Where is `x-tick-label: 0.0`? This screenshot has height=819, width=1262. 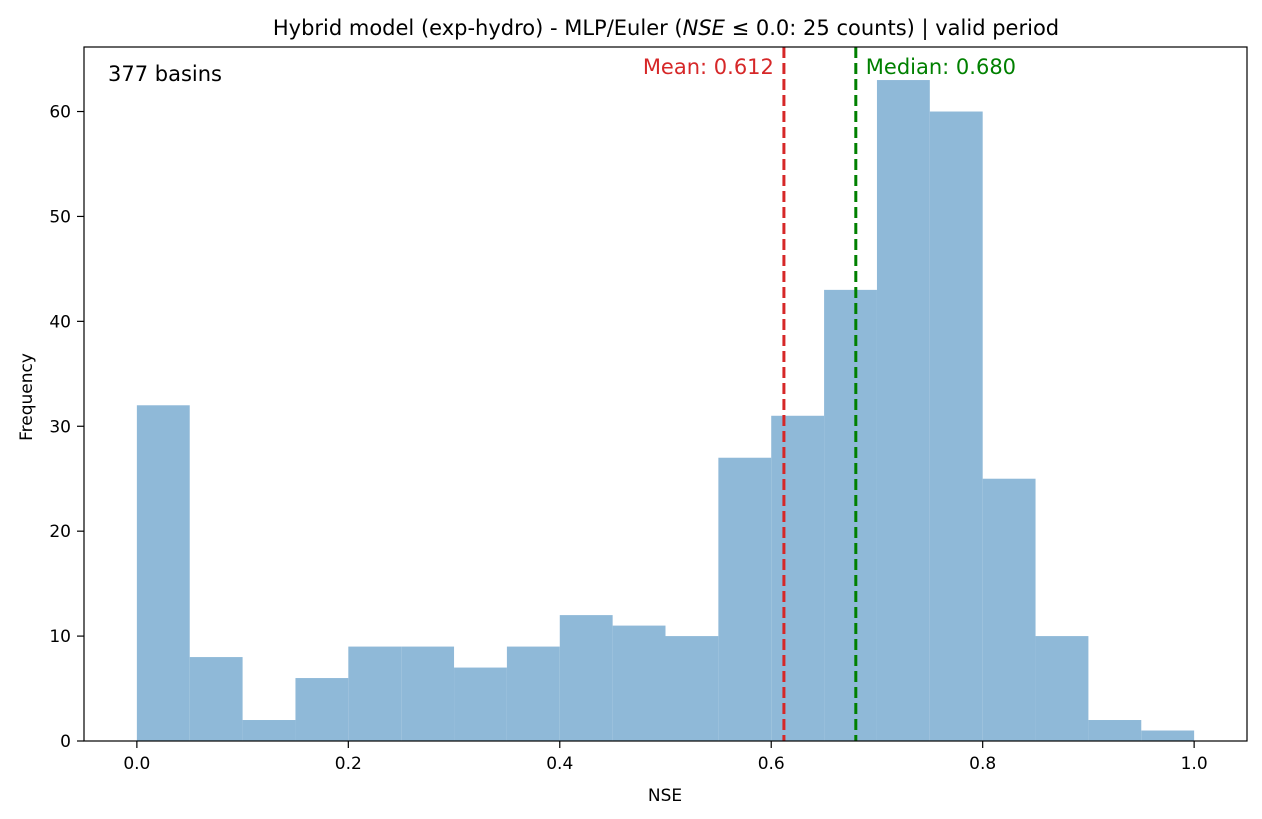 x-tick-label: 0.0 is located at coordinates (136, 764).